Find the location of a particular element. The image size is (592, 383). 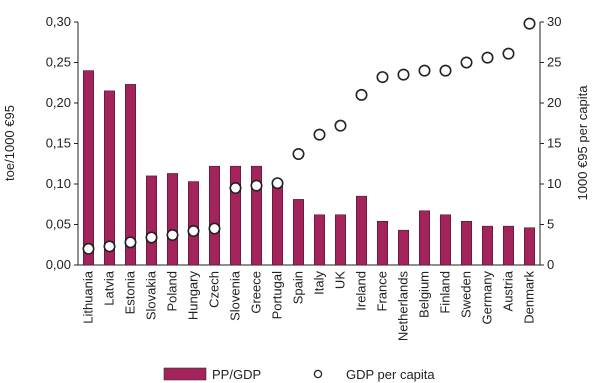

category-label-uk: UK is located at coordinates (340, 280).